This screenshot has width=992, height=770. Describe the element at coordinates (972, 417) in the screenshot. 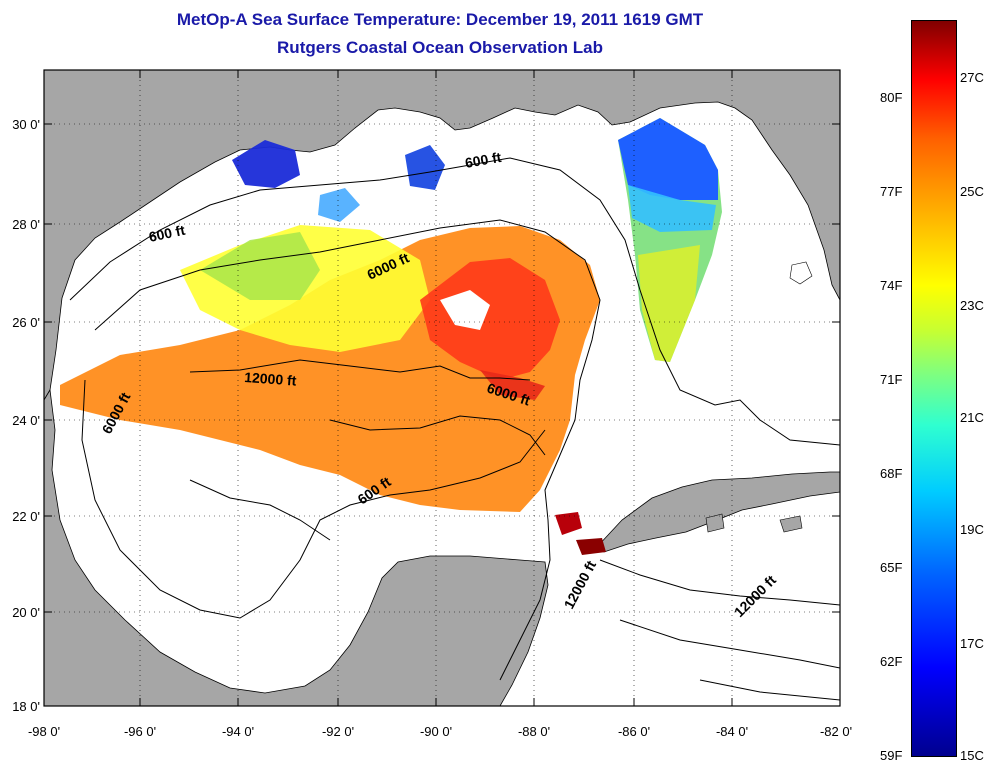

I see `colorbar-c-label: 21C` at that location.